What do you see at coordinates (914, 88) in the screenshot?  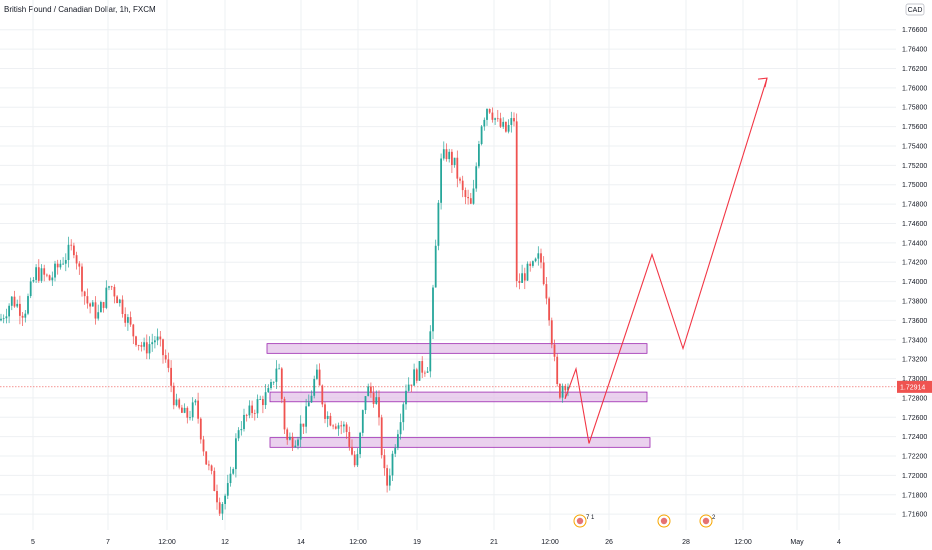 I see `y-tick-label: 1.76000` at bounding box center [914, 88].